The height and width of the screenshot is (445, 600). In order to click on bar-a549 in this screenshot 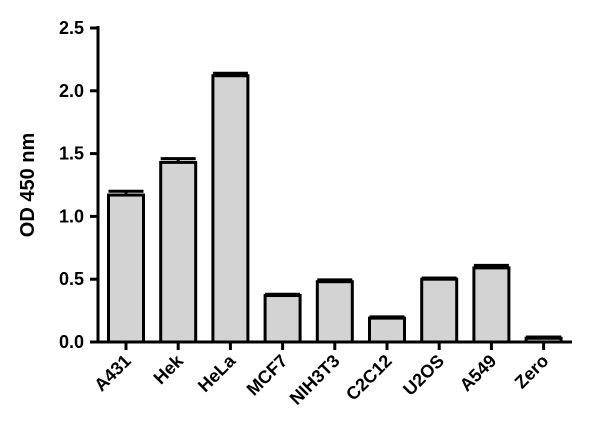, I will do `click(491, 305)`.